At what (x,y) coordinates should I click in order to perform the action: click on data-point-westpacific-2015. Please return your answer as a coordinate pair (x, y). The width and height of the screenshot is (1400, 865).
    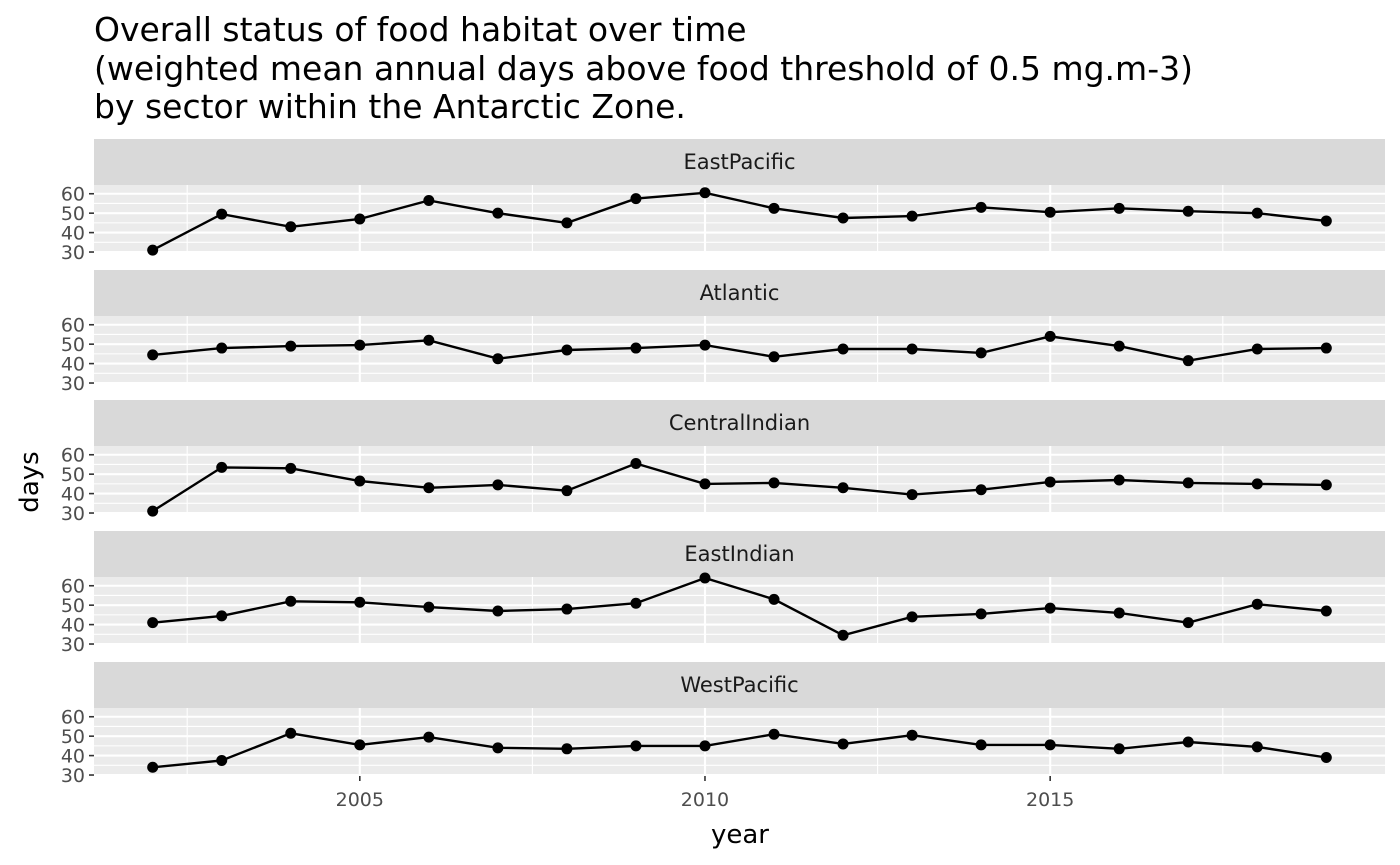
    Looking at the image, I should click on (1050, 745).